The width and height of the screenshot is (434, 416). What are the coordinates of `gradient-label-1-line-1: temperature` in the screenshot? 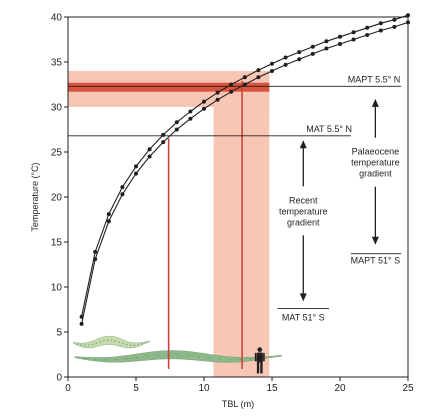 It's located at (375, 163).